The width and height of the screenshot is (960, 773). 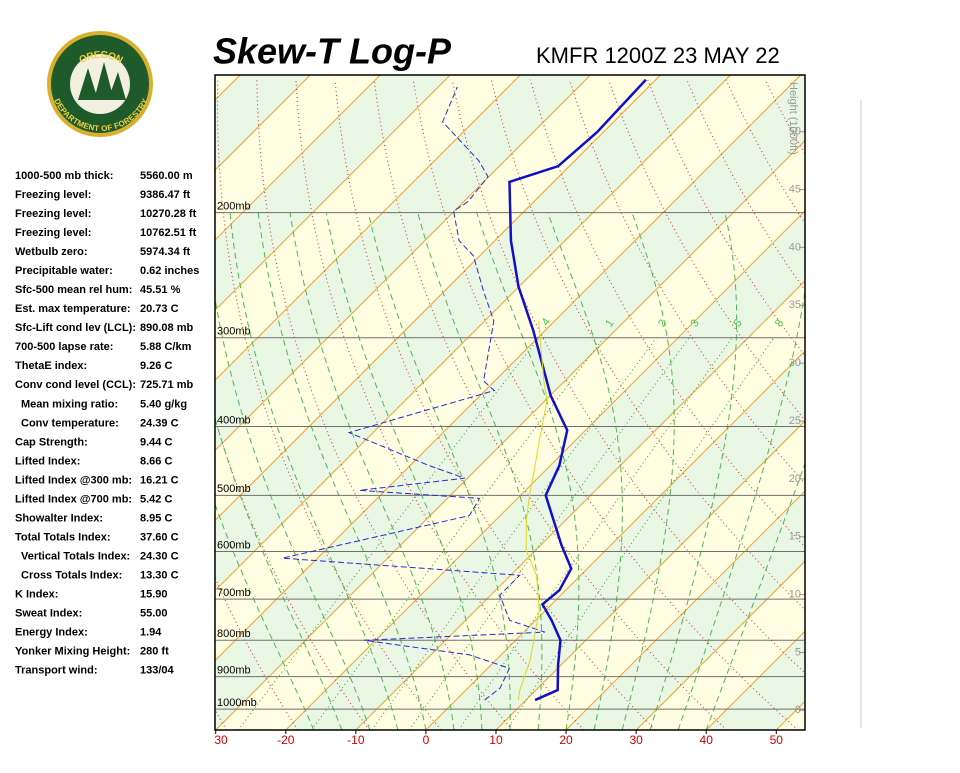 What do you see at coordinates (234, 332) in the screenshot?
I see `pressure-label: 300mb` at bounding box center [234, 332].